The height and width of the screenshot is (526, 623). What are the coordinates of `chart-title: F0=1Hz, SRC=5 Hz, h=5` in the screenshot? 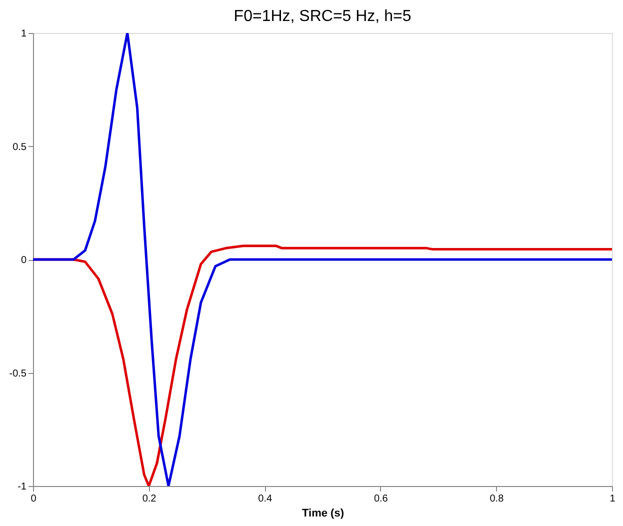 It's located at (323, 16).